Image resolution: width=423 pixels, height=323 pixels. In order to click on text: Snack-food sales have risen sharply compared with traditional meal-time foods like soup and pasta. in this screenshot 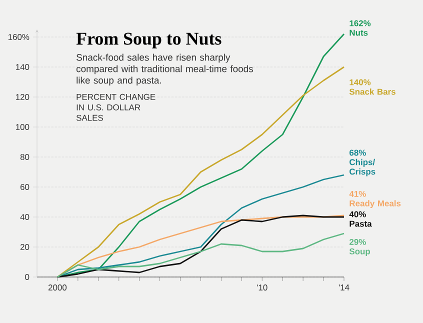, I will do `click(164, 70)`.